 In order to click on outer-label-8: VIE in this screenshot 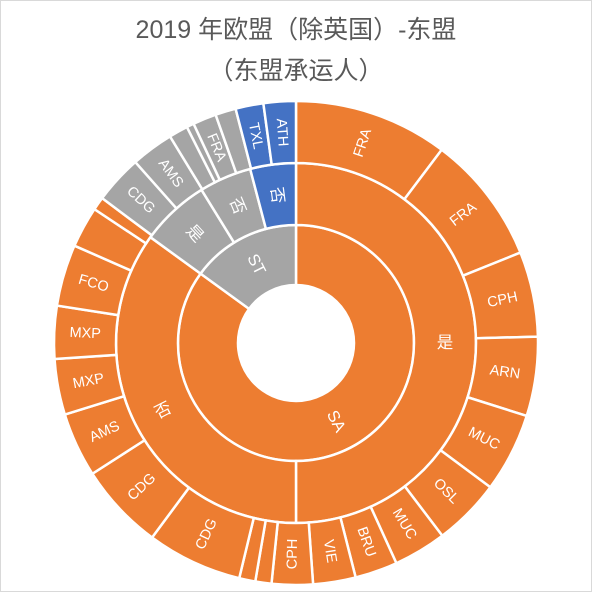, I will do `click(330, 551)`.